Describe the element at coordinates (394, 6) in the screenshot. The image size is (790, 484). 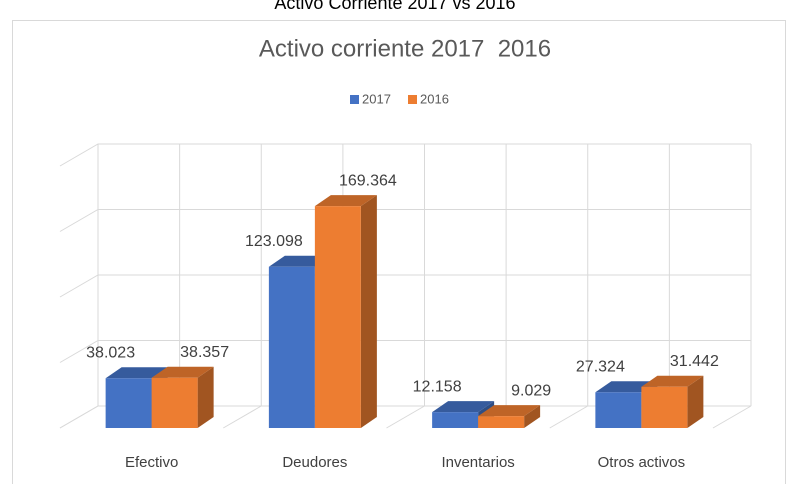
I see `page-heading: Activo Corriente 2017 vs 2016` at that location.